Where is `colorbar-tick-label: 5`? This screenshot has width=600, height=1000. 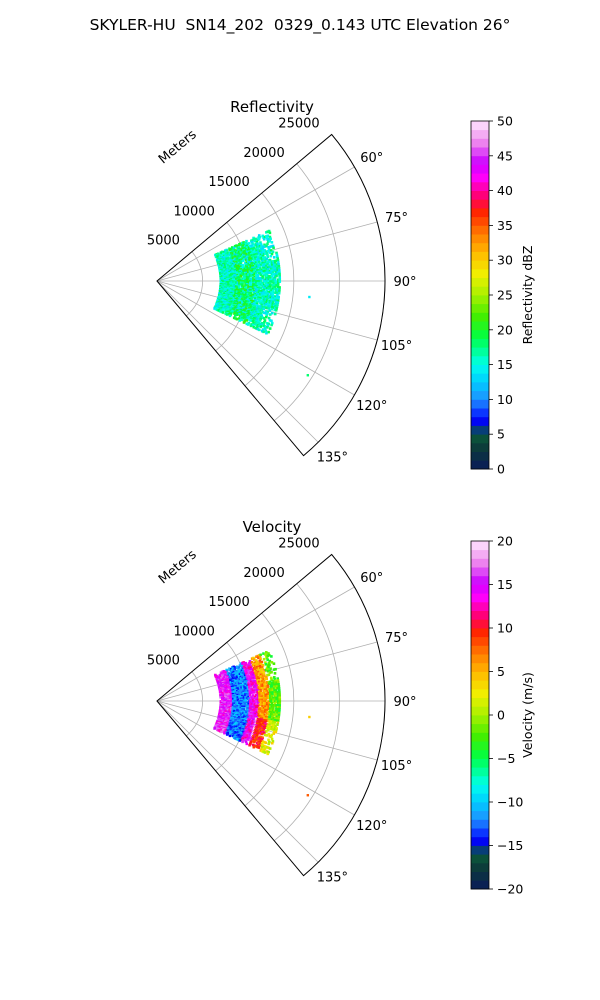
colorbar-tick-label: 5 is located at coordinates (501, 434).